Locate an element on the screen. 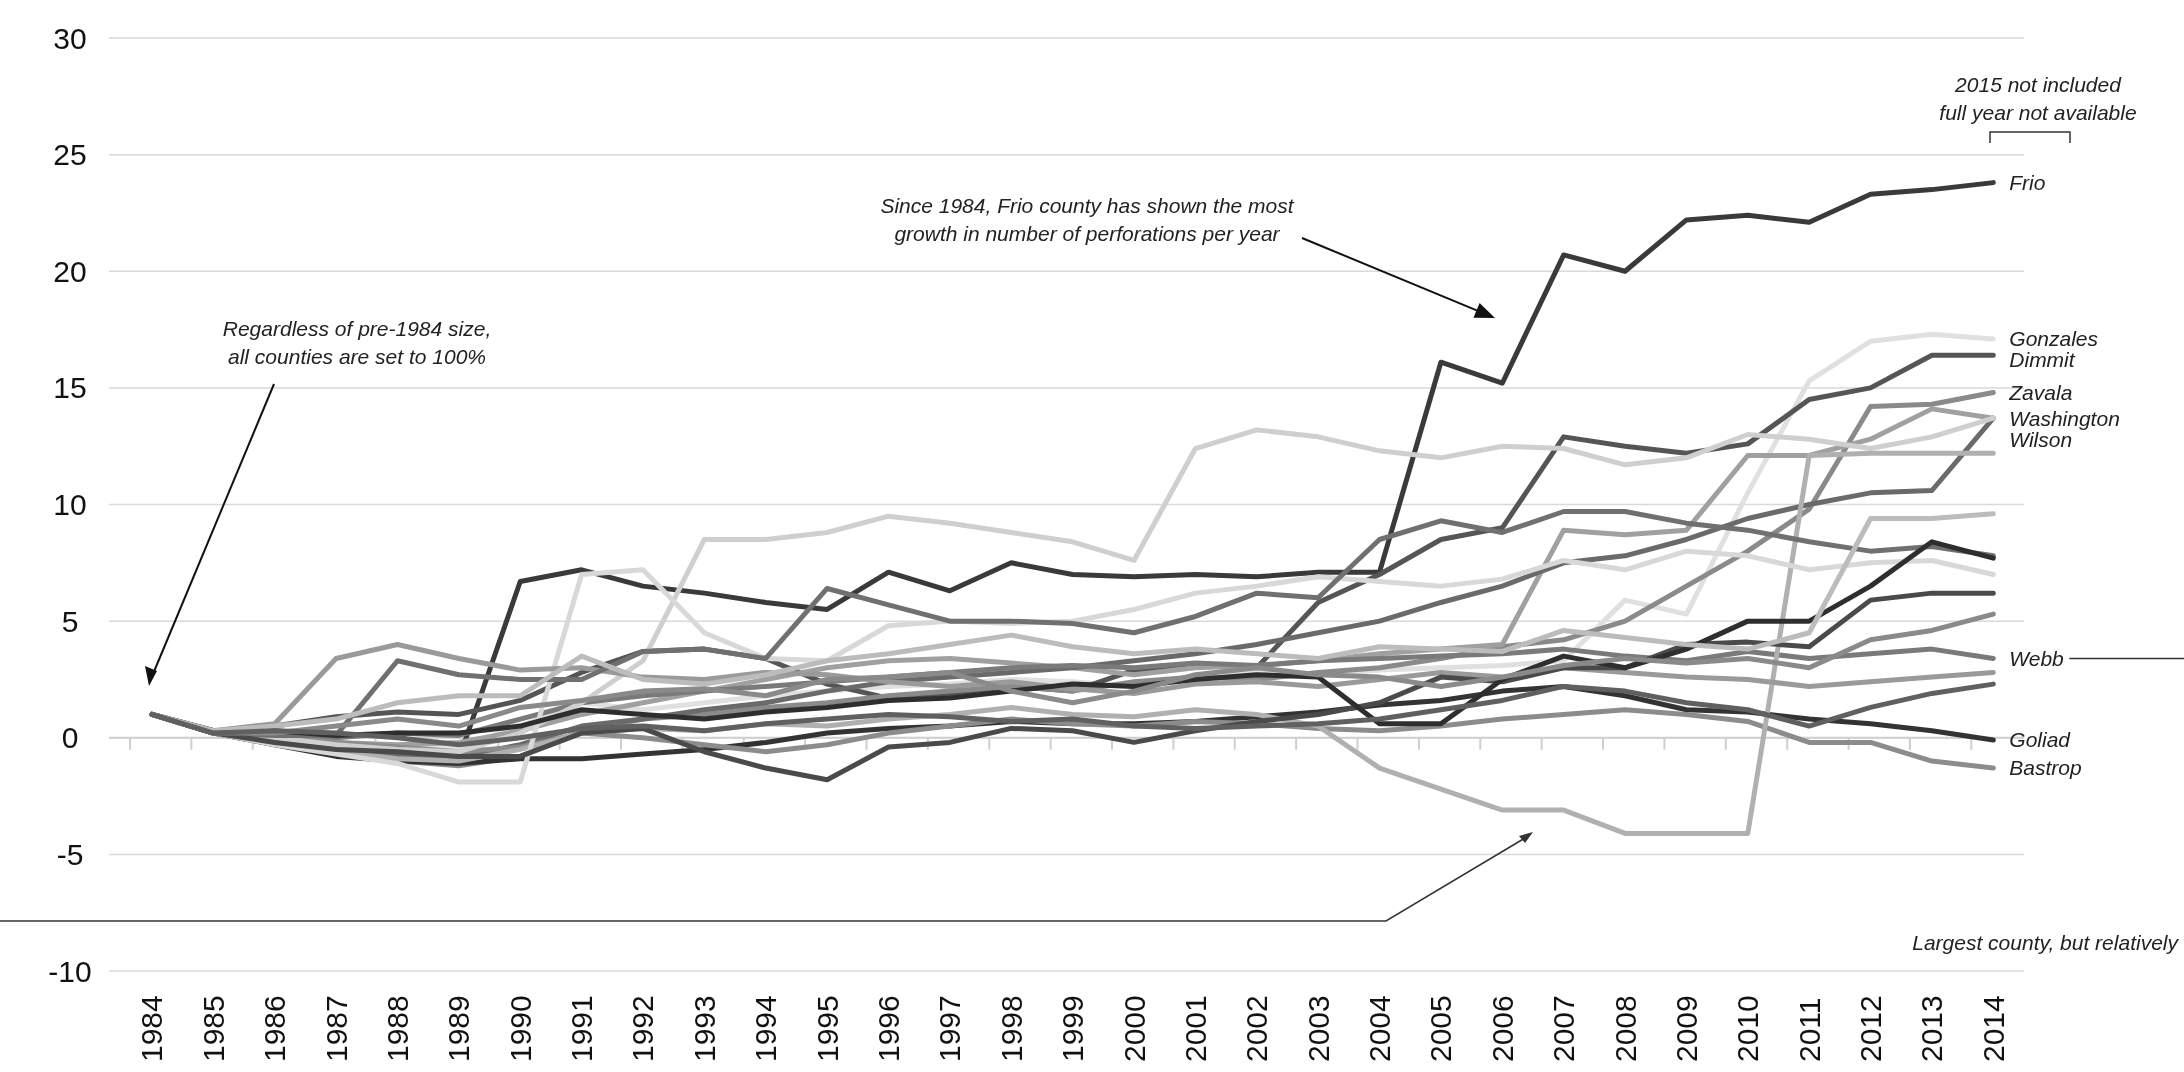 Image resolution: width=2184 pixels, height=1072 pixels. x-tick-label: 1993 is located at coordinates (704, 1028).